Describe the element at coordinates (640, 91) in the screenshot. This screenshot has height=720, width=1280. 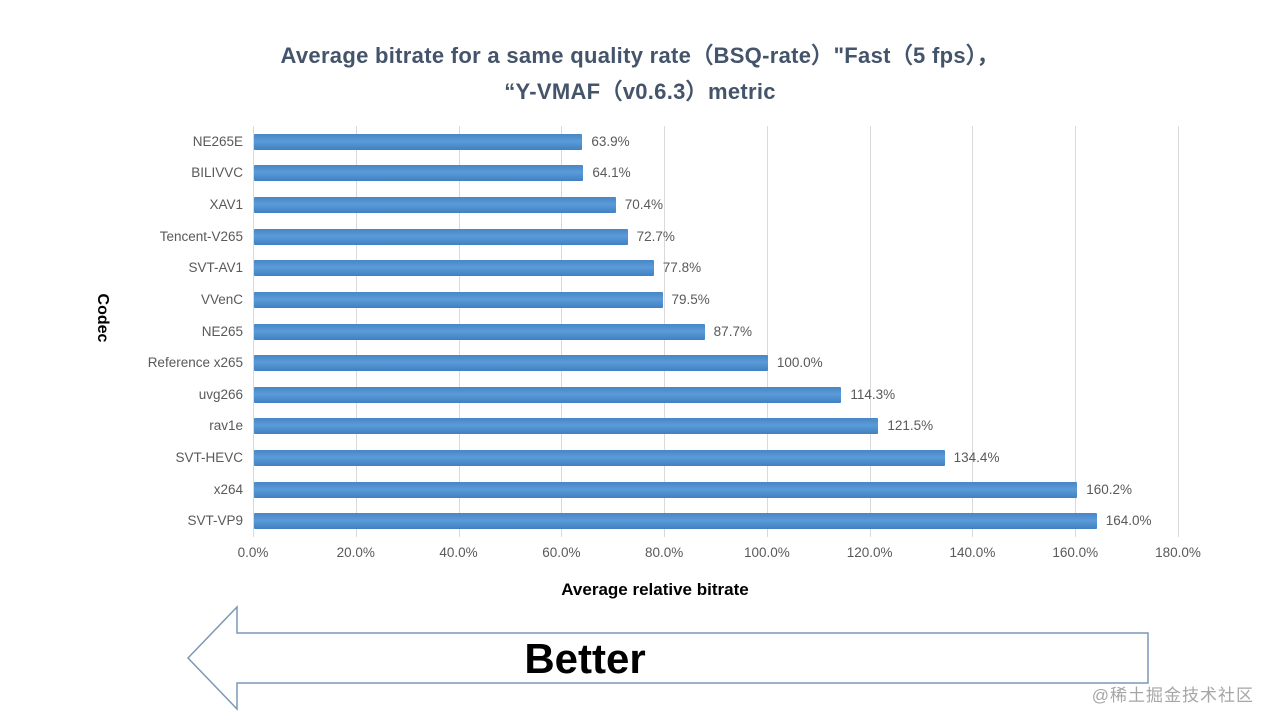
I see `chart-title-line2: “Y-VMAF（v0.6.3）metric` at that location.